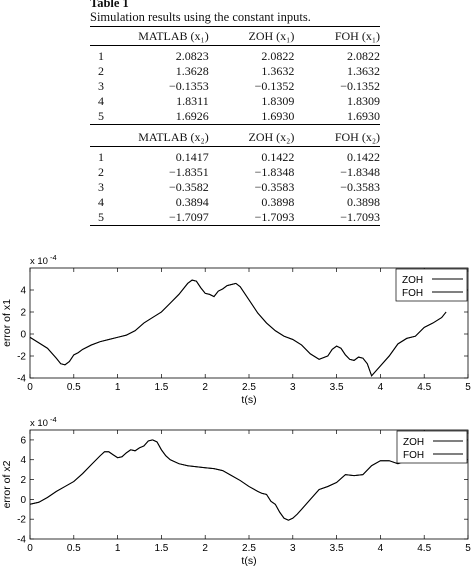 Image resolution: width=474 pixels, height=570 pixels. What do you see at coordinates (74, 548) in the screenshot?
I see `x-tick-label: 0.5` at bounding box center [74, 548].